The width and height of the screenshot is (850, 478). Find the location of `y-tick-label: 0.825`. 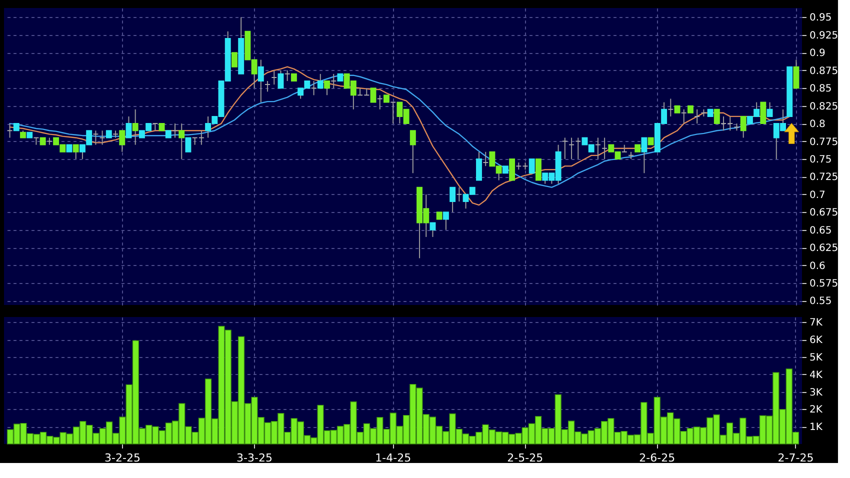

y-tick-label: 0.825 is located at coordinates (824, 106).